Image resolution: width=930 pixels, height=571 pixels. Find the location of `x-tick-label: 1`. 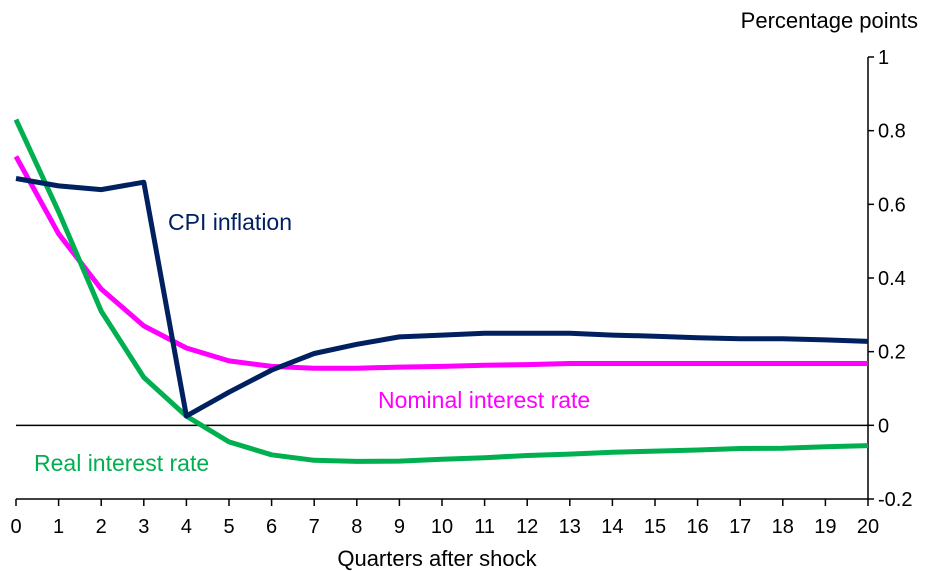

x-tick-label: 1 is located at coordinates (58, 527).